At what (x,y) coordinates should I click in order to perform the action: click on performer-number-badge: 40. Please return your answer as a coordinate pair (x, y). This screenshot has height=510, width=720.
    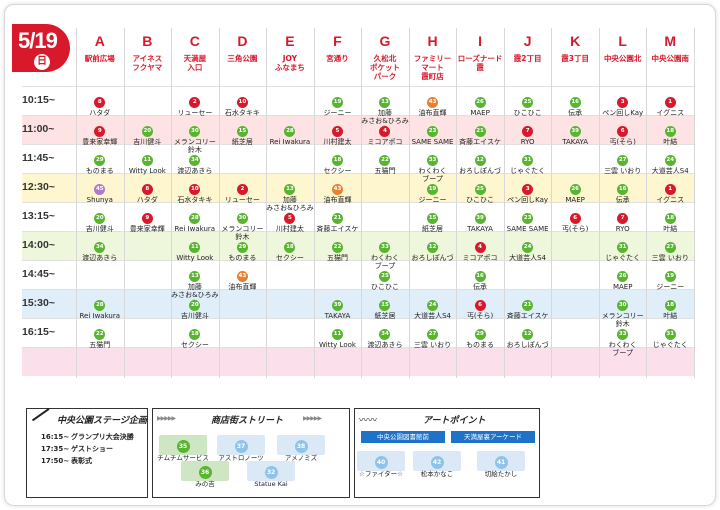
    Looking at the image, I should click on (381, 462).